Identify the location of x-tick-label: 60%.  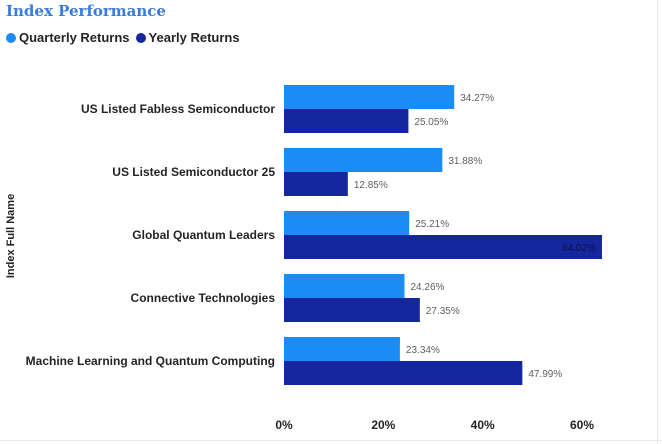
(582, 425).